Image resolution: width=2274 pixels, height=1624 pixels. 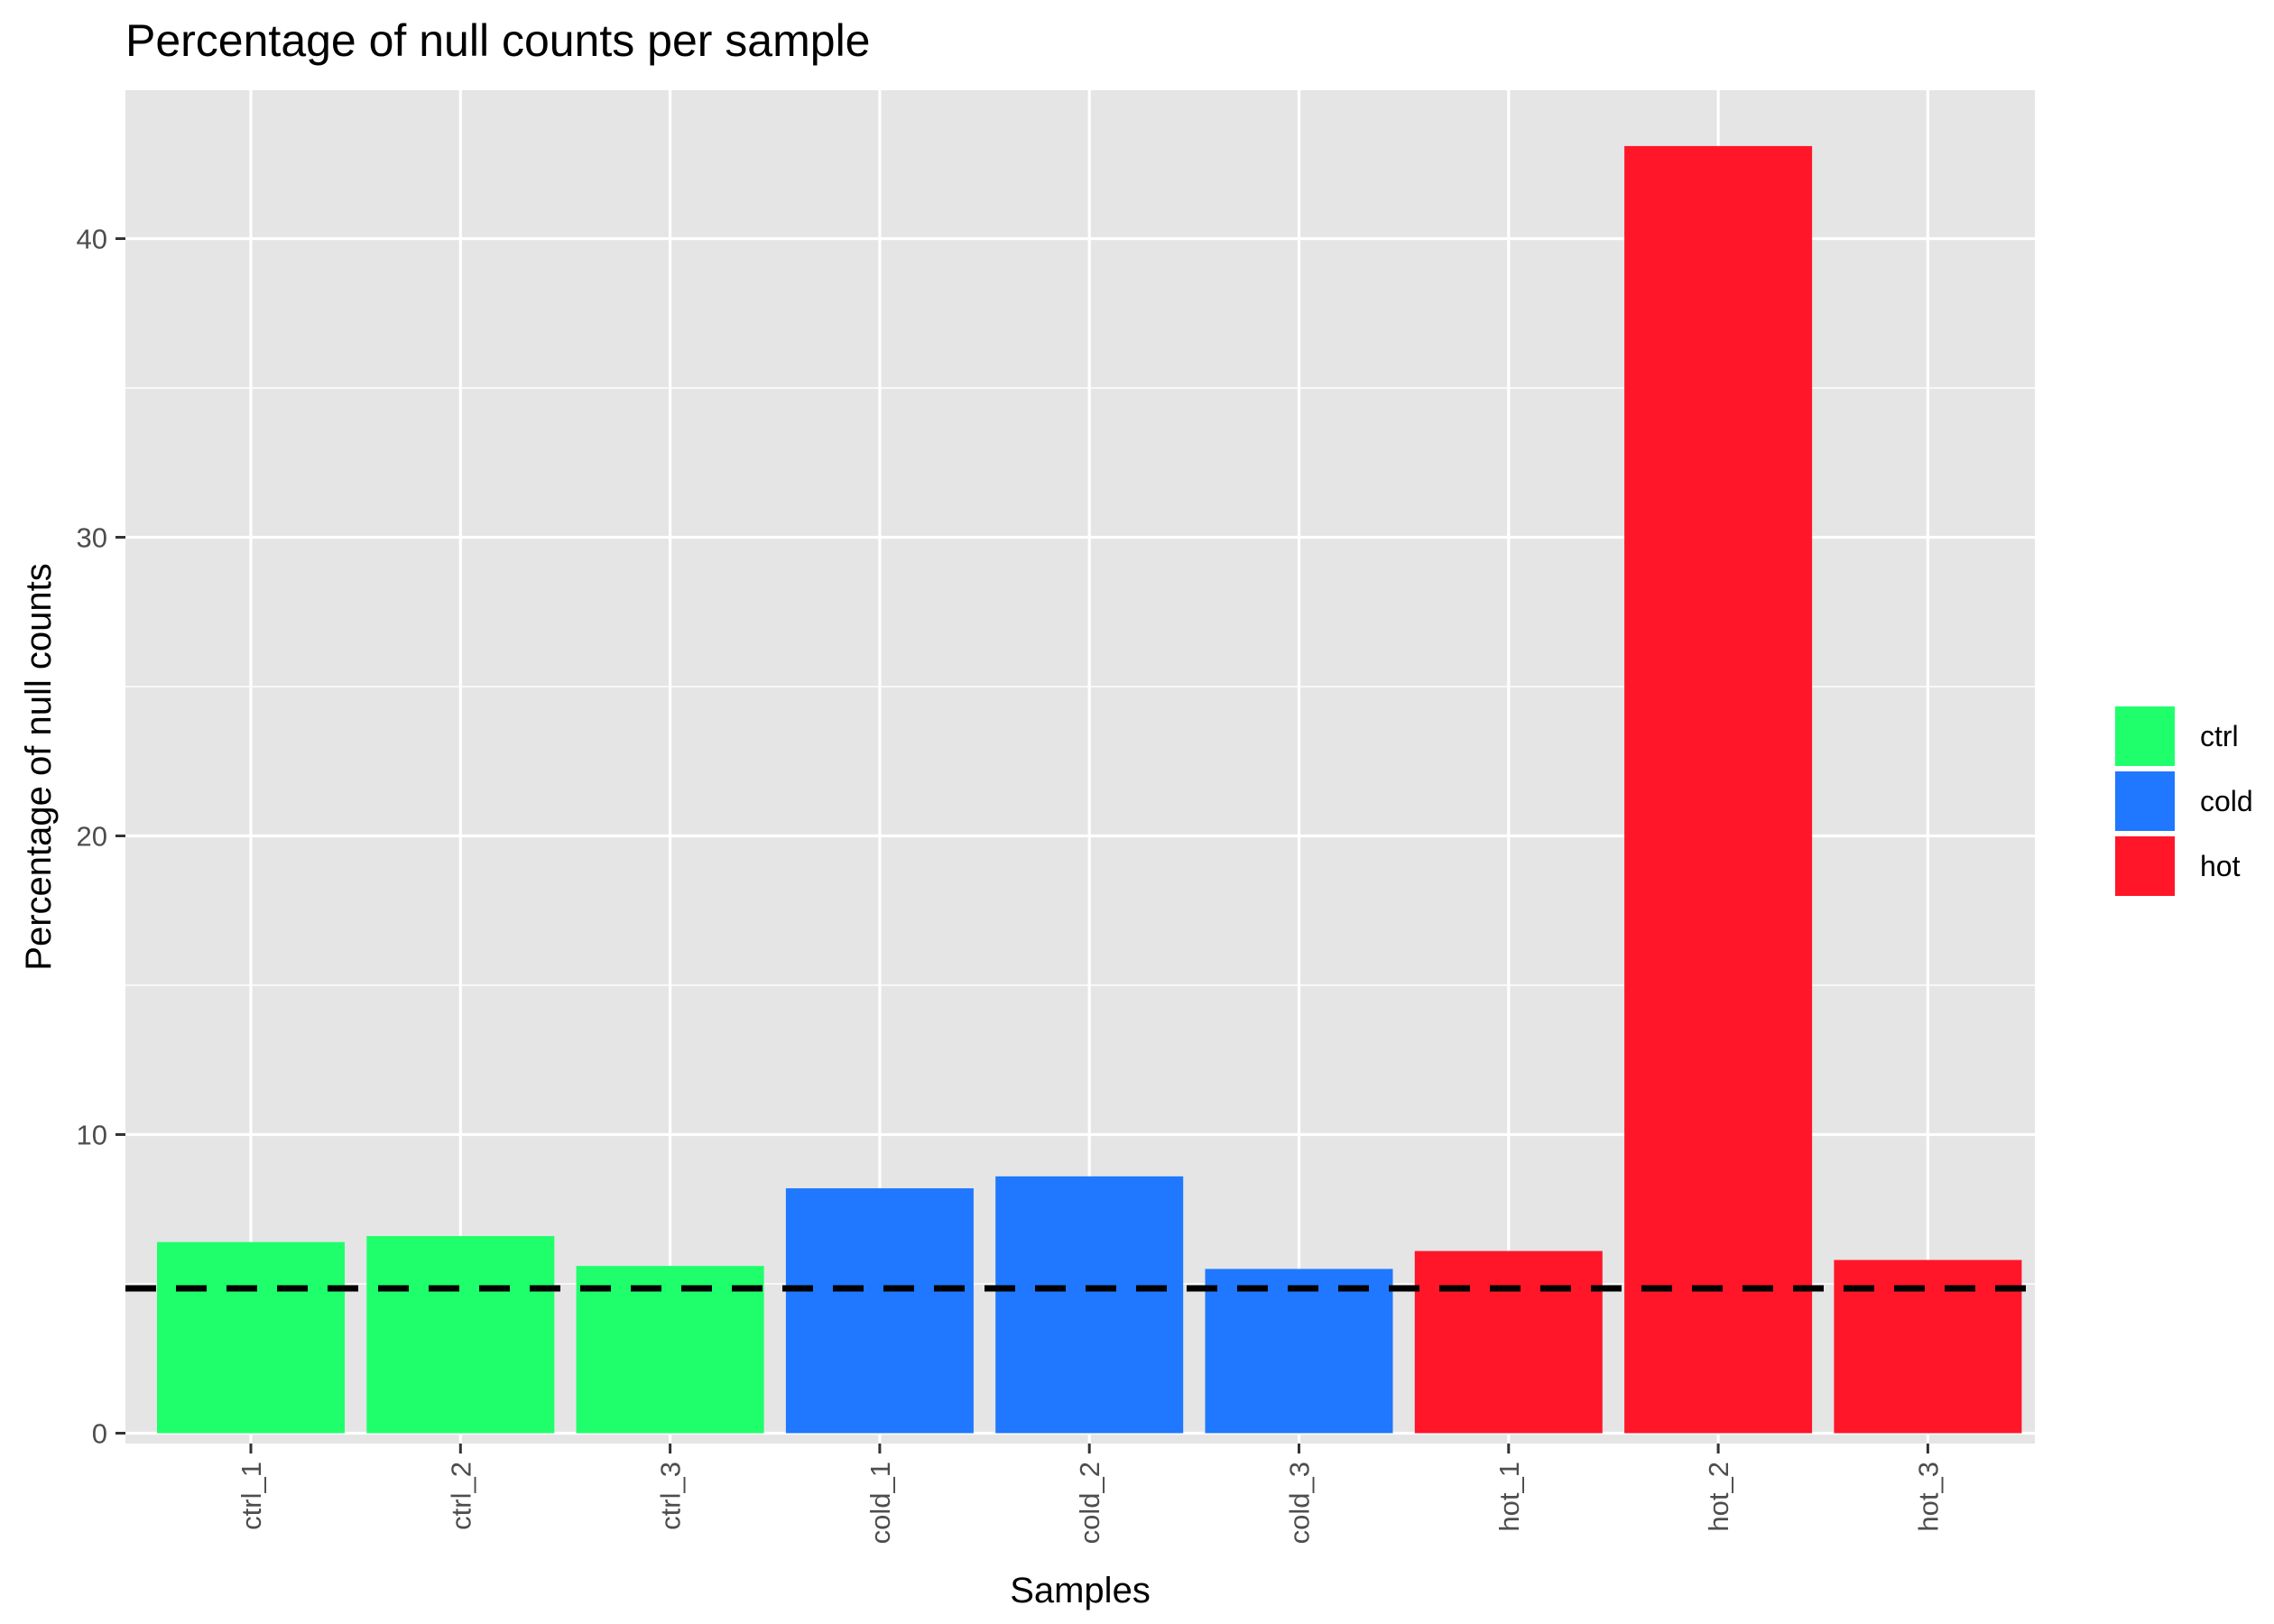 What do you see at coordinates (92, 240) in the screenshot?
I see `y-tick-label: 40` at bounding box center [92, 240].